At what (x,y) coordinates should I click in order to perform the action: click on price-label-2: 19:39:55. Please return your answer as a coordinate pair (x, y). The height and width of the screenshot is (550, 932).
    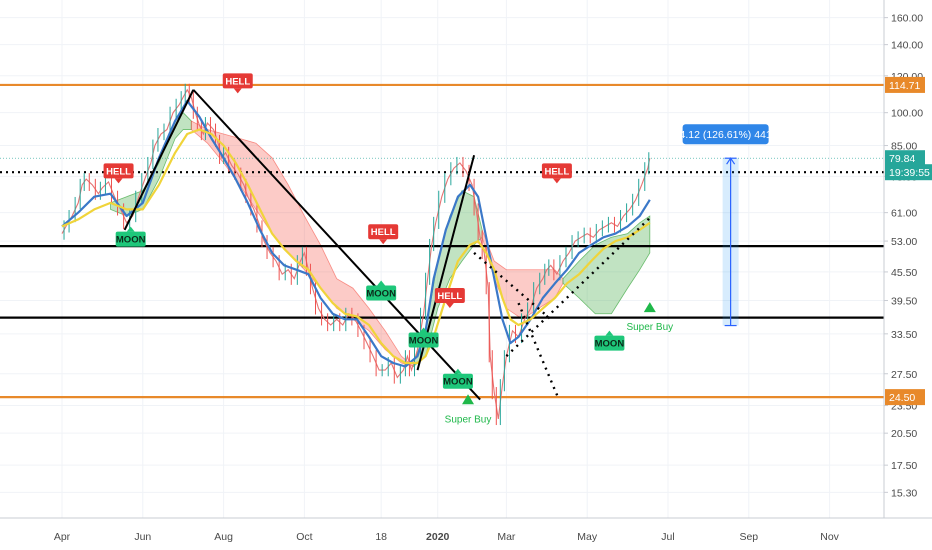
    Looking at the image, I should click on (908, 172).